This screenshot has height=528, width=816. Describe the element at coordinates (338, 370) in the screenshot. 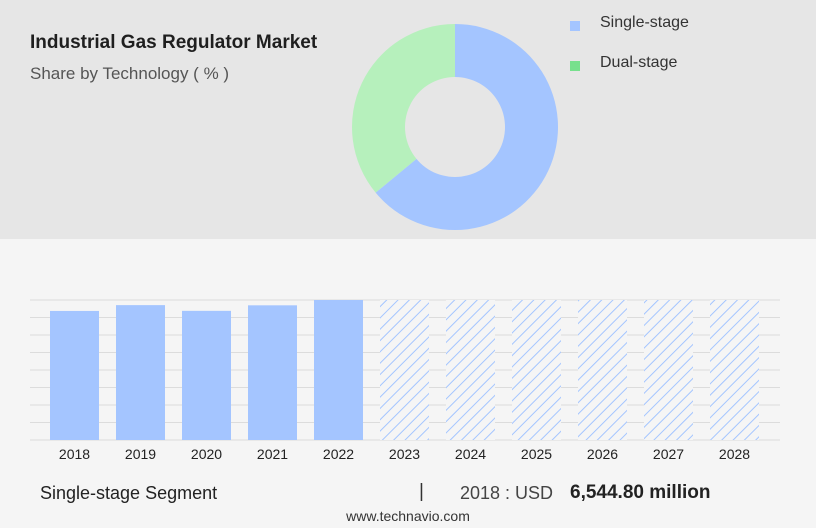

I see `bar-2022` at that location.